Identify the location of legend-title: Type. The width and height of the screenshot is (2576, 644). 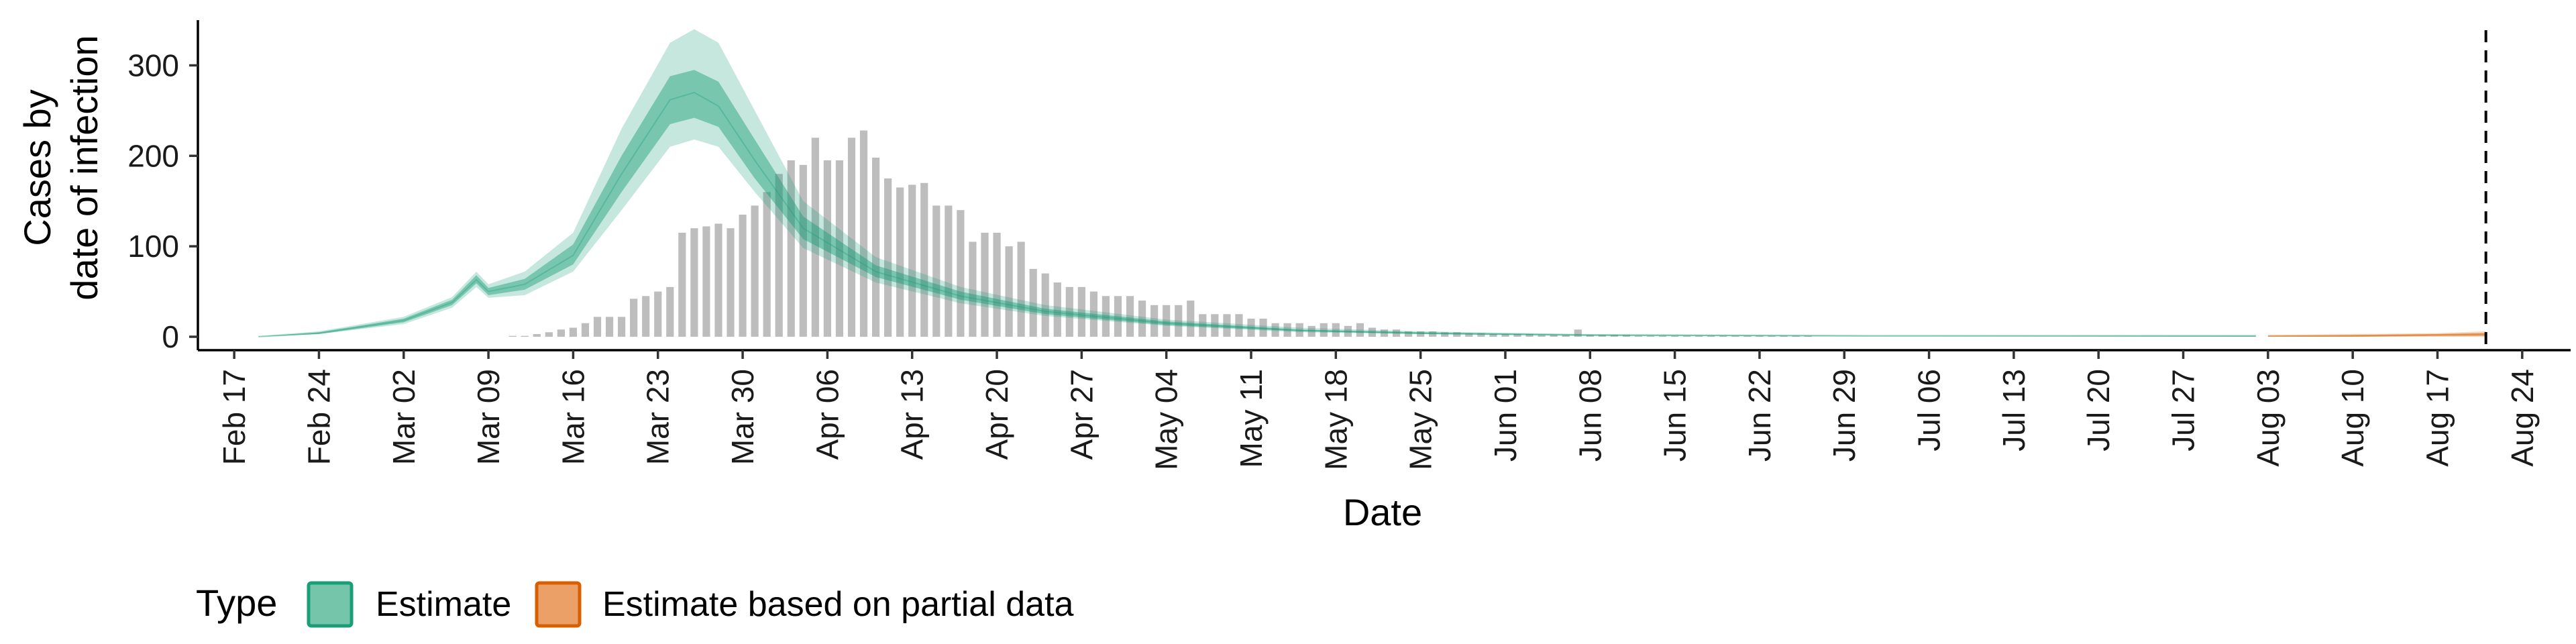
(236, 603).